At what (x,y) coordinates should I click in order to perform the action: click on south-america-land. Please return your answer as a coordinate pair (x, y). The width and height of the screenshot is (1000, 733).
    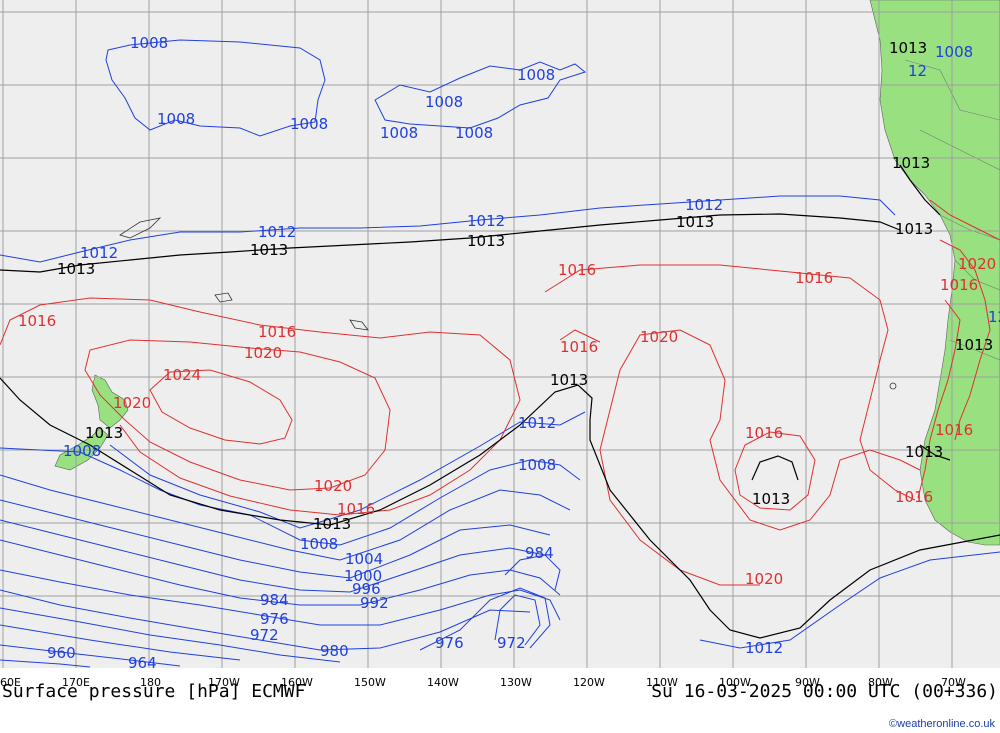
    Looking at the image, I should click on (934, 273).